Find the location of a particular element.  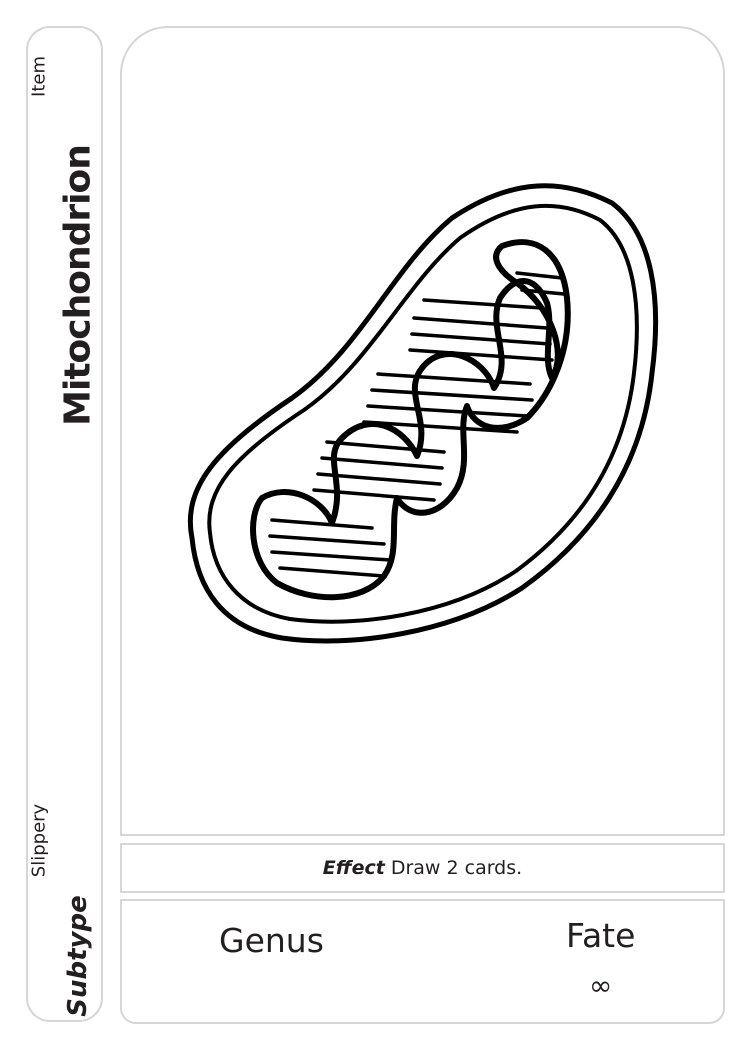

fate-value: ∞ is located at coordinates (601, 985).